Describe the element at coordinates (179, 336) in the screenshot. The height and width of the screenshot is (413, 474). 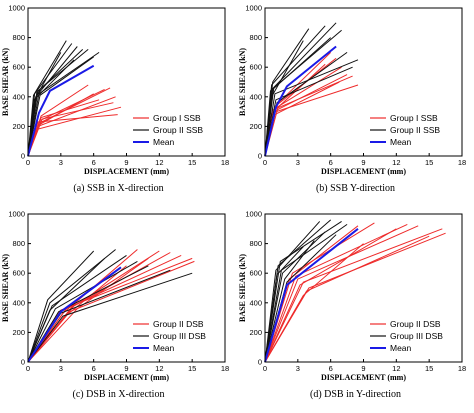
I see `legend-entry: Group III DSB` at that location.